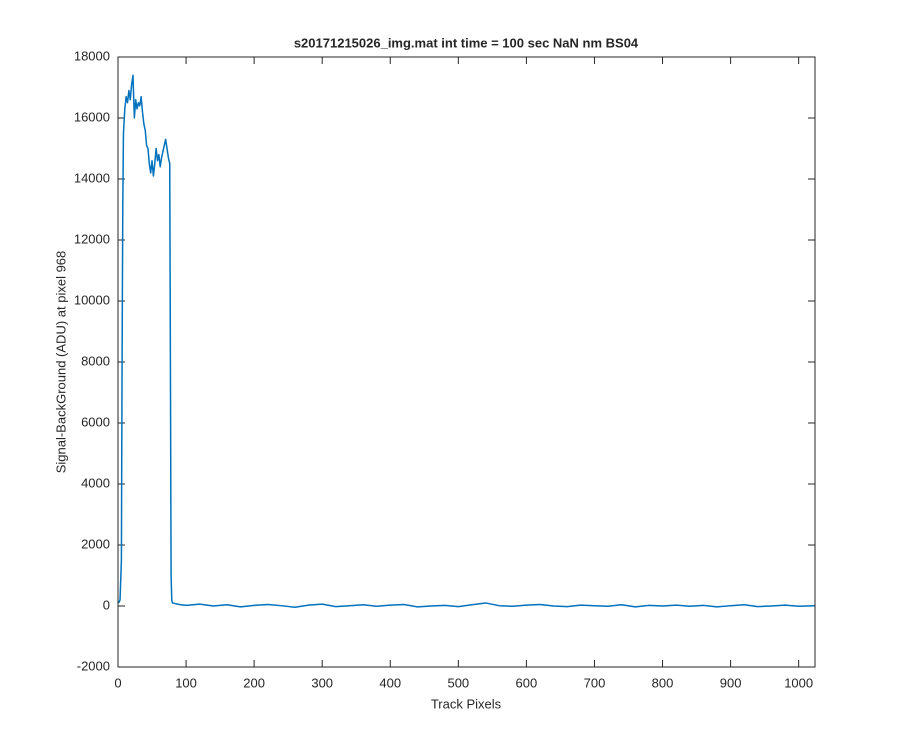 Image resolution: width=900 pixels, height=750 pixels. What do you see at coordinates (92, 177) in the screenshot?
I see `y-tick-label: 14000` at bounding box center [92, 177].